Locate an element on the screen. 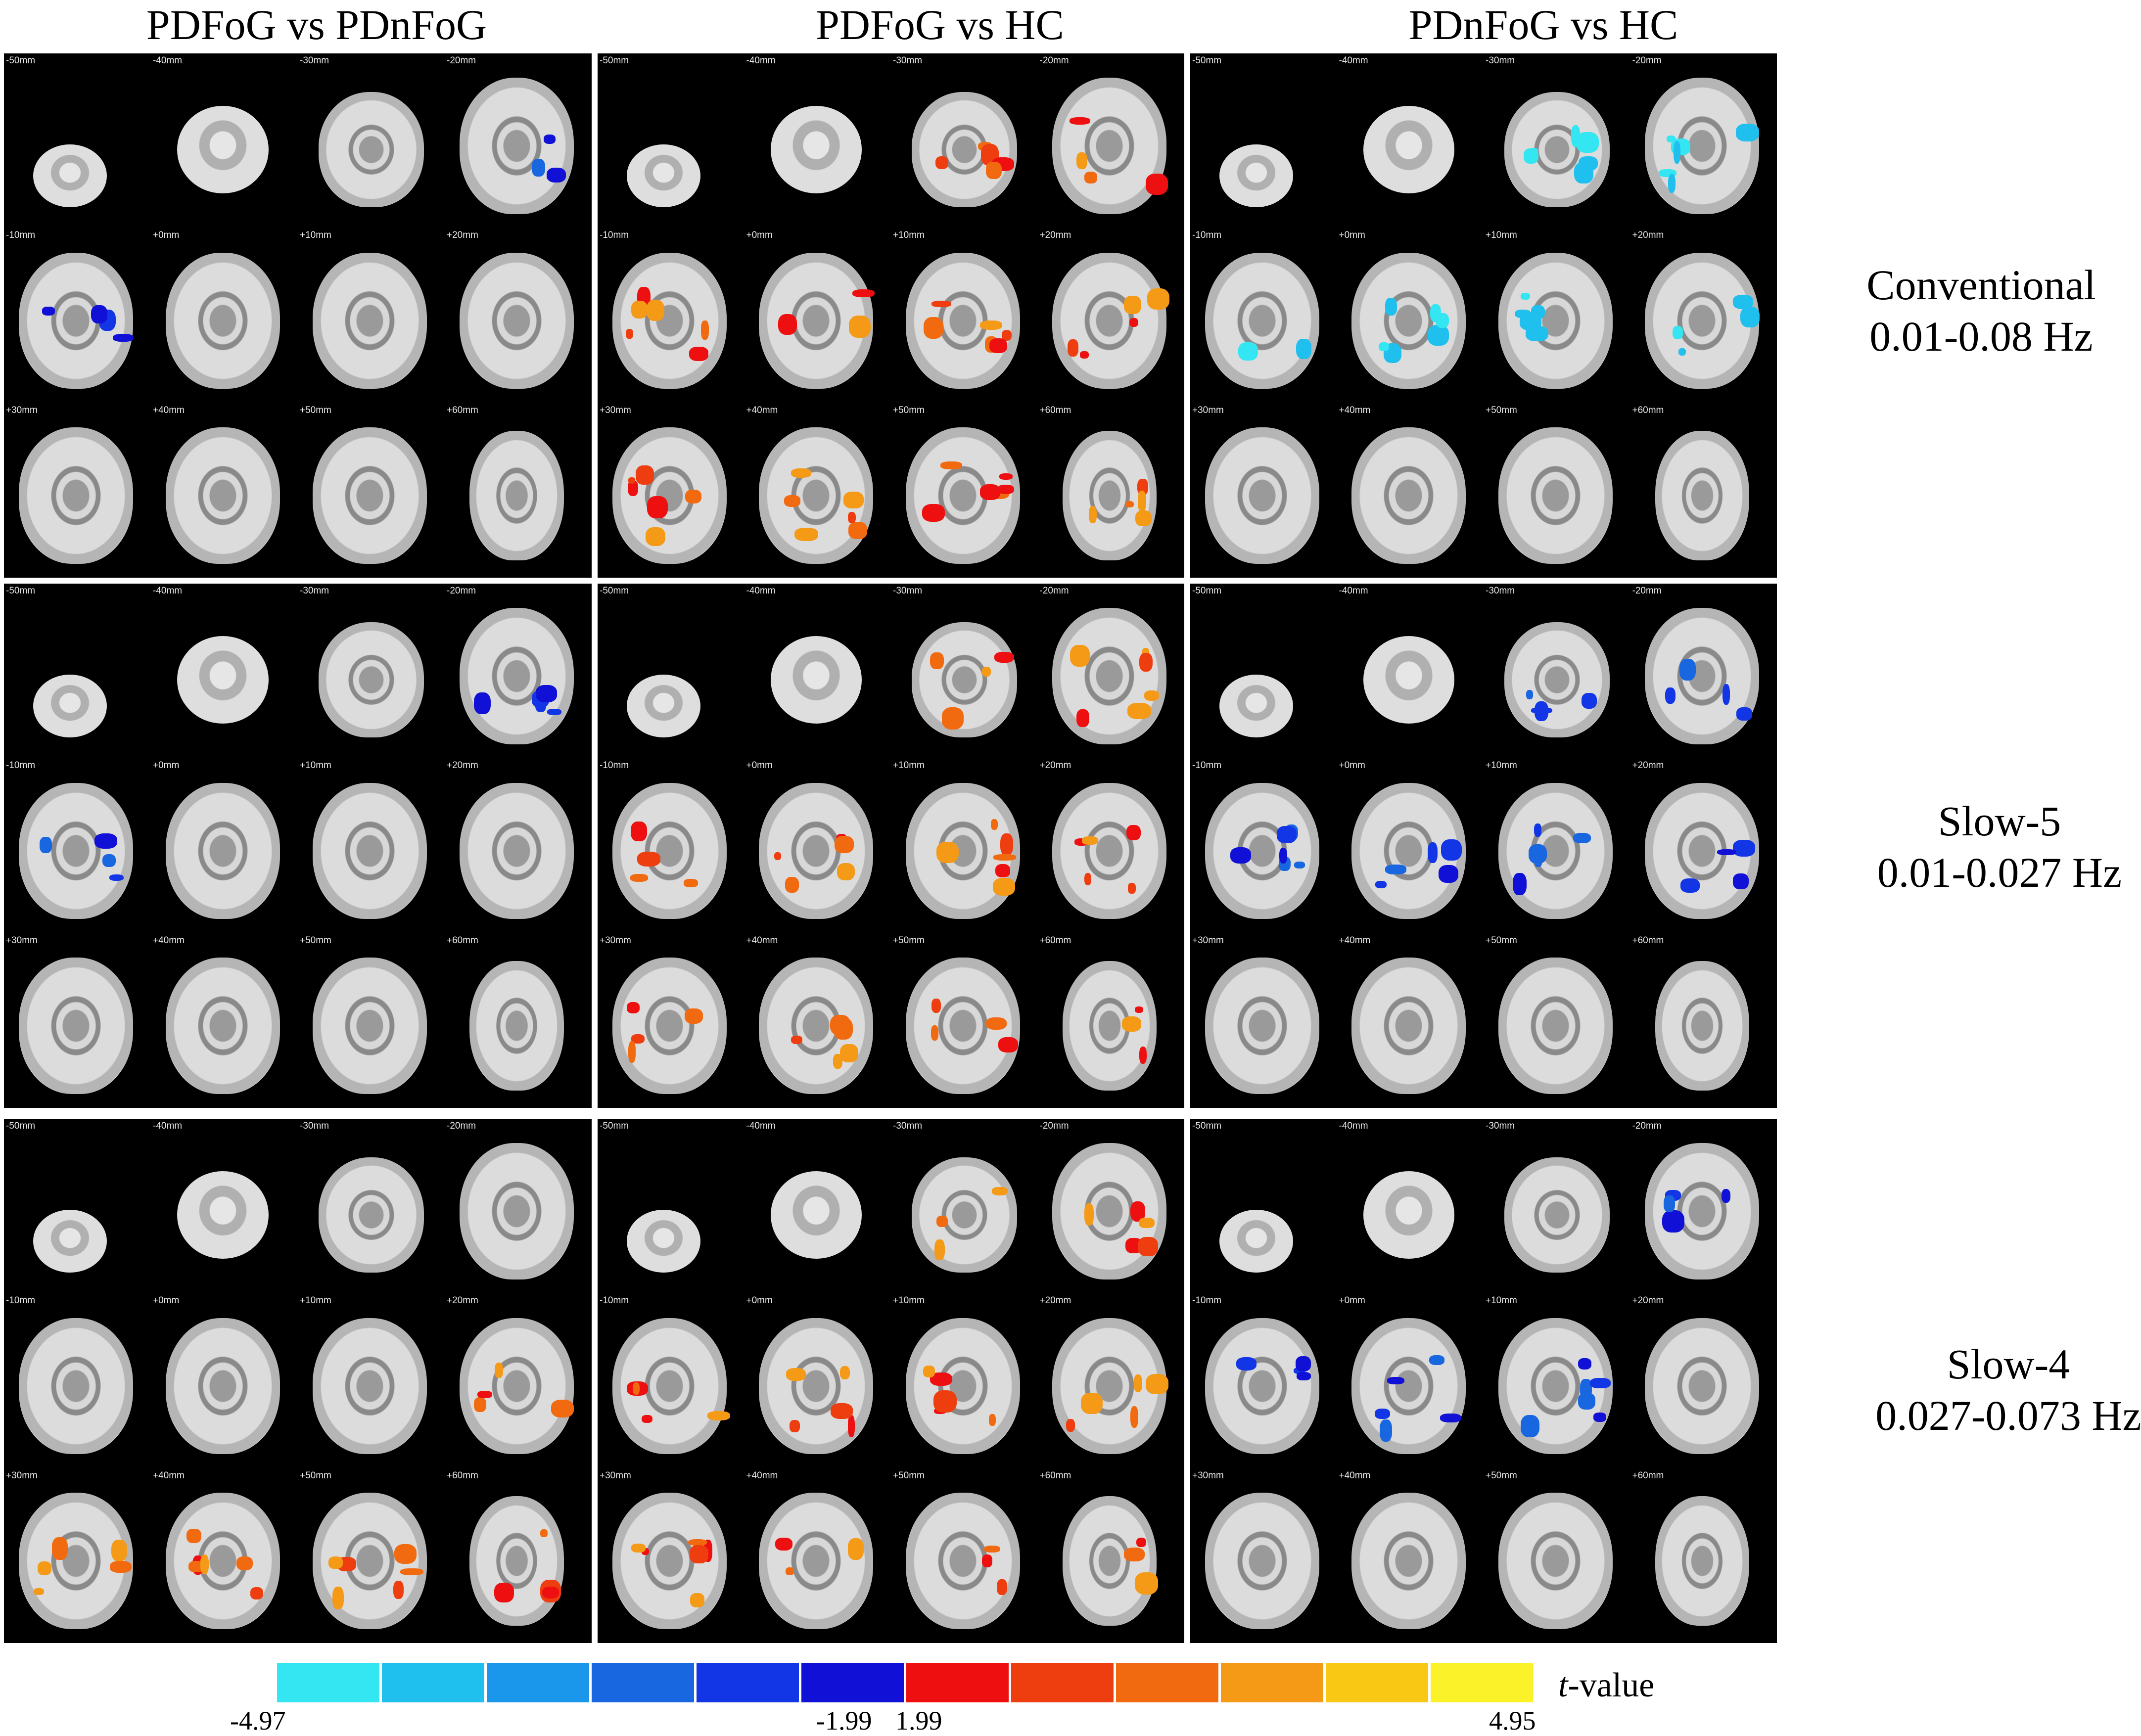 The image size is (2141, 1736). slice-label: -10mm is located at coordinates (21, 765).